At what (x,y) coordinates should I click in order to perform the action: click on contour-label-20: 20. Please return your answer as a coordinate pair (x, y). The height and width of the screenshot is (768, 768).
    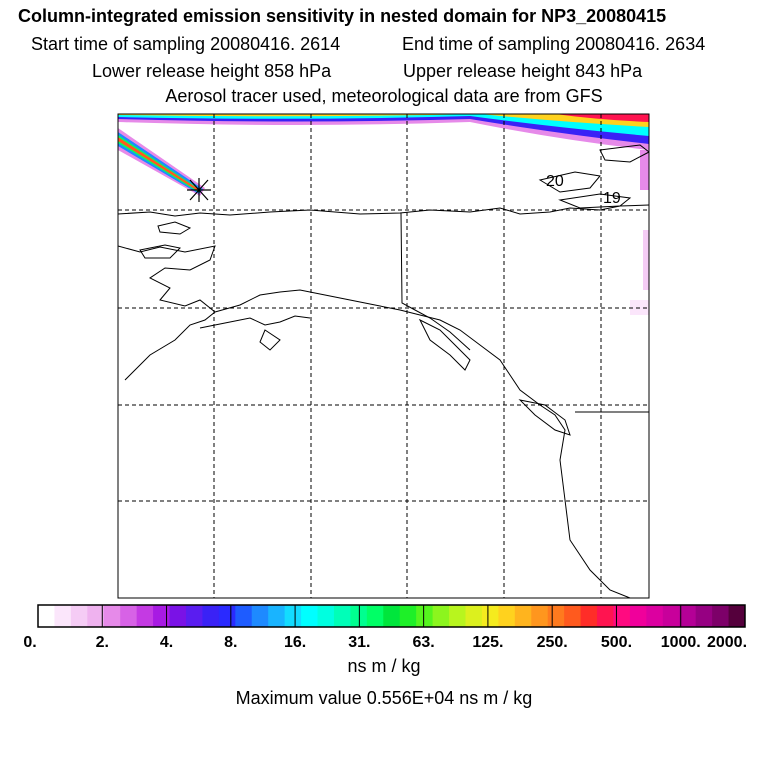
    Looking at the image, I should click on (555, 181).